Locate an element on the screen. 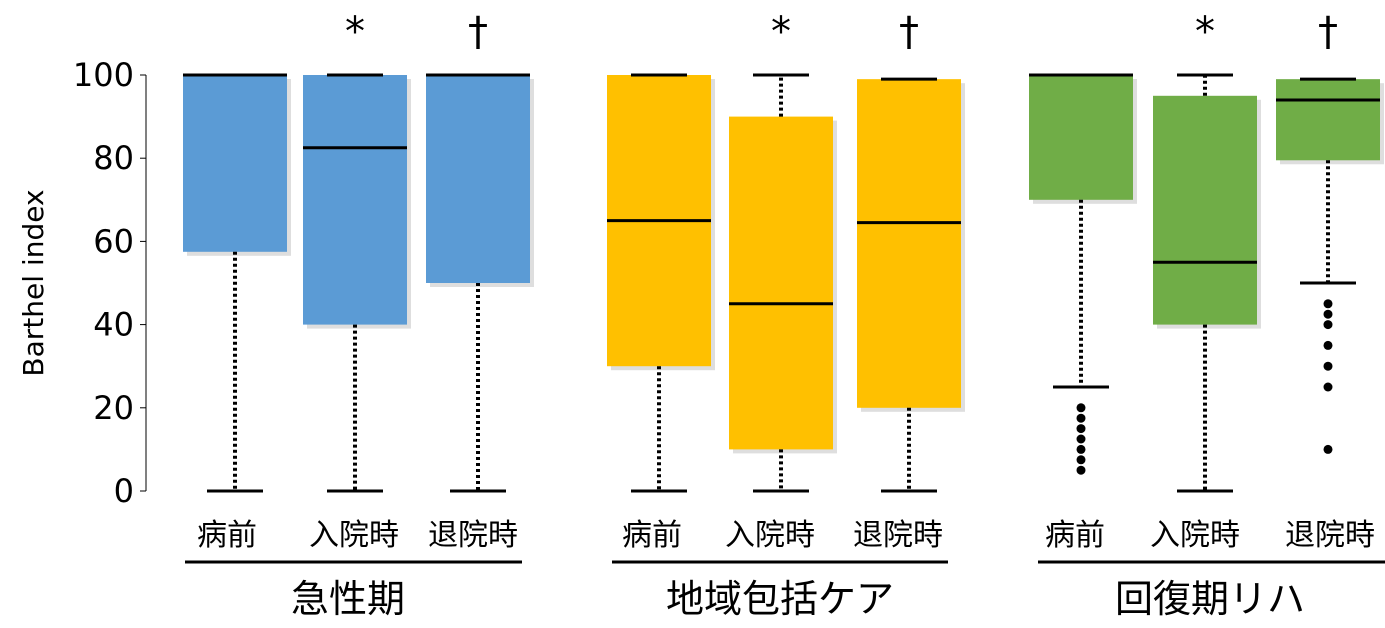  group-label: 急性期 is located at coordinates (348, 599).